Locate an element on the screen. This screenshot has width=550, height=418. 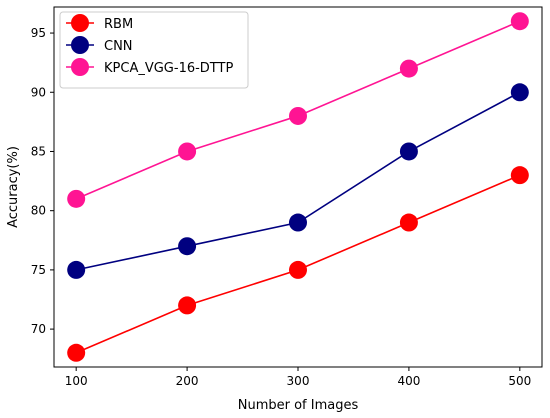
legend-item: RBM is located at coordinates (99, 23).